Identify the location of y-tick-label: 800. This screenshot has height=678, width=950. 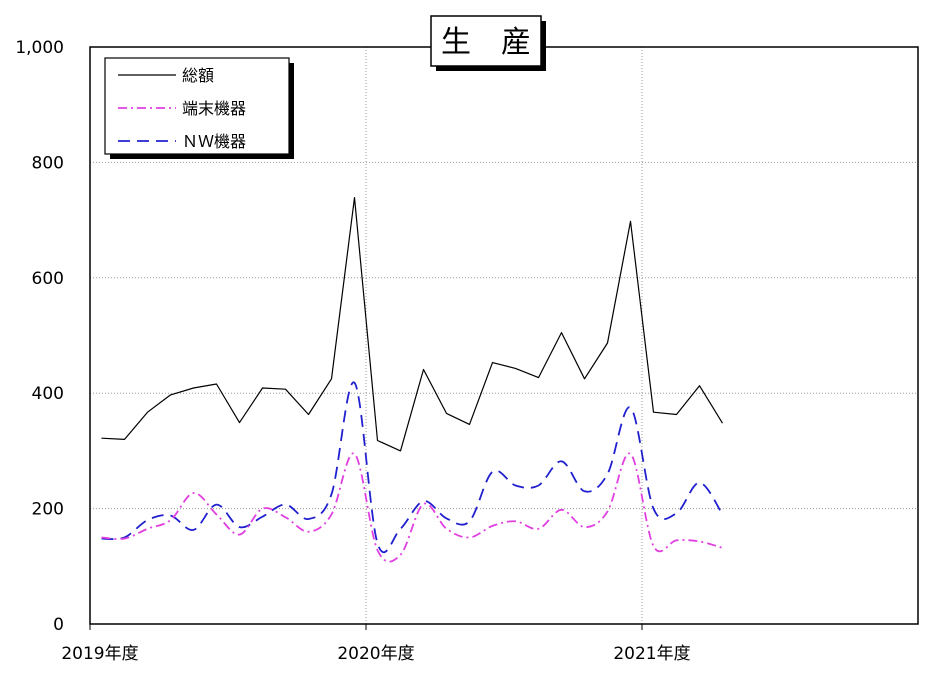
(48, 163).